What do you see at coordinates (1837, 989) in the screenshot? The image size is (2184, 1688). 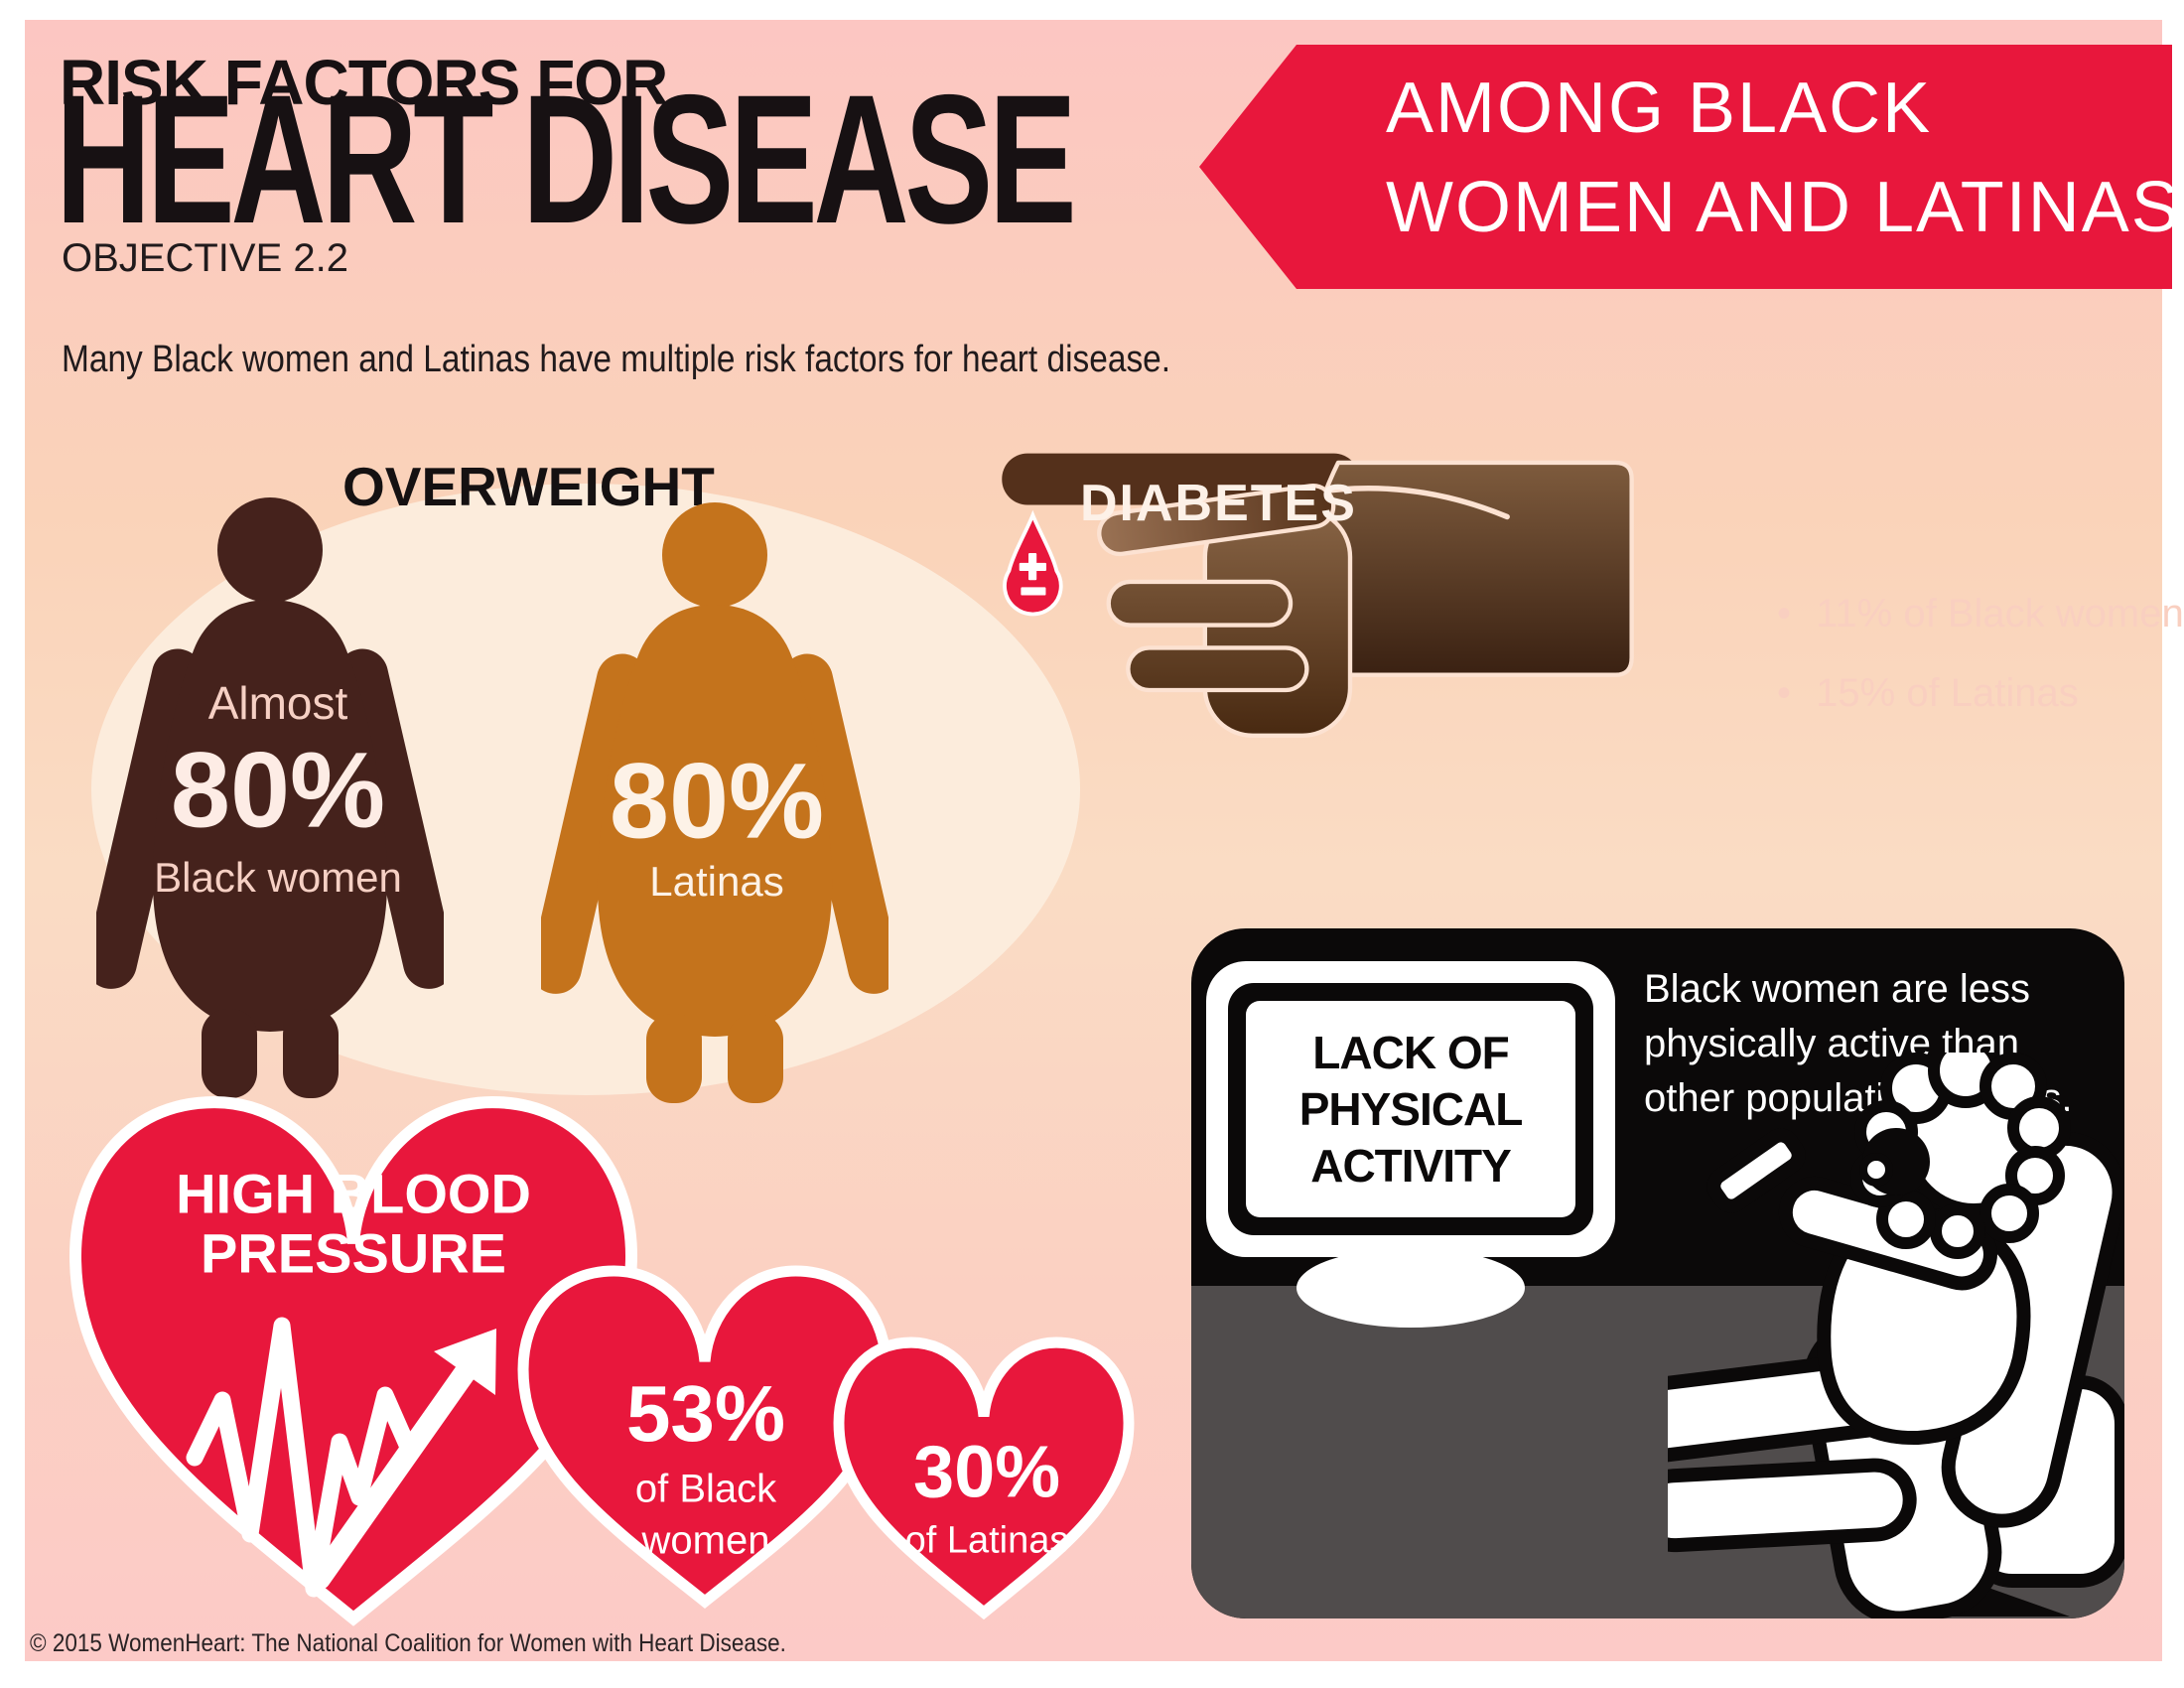 I see `caption-line1: Black women are less` at bounding box center [1837, 989].